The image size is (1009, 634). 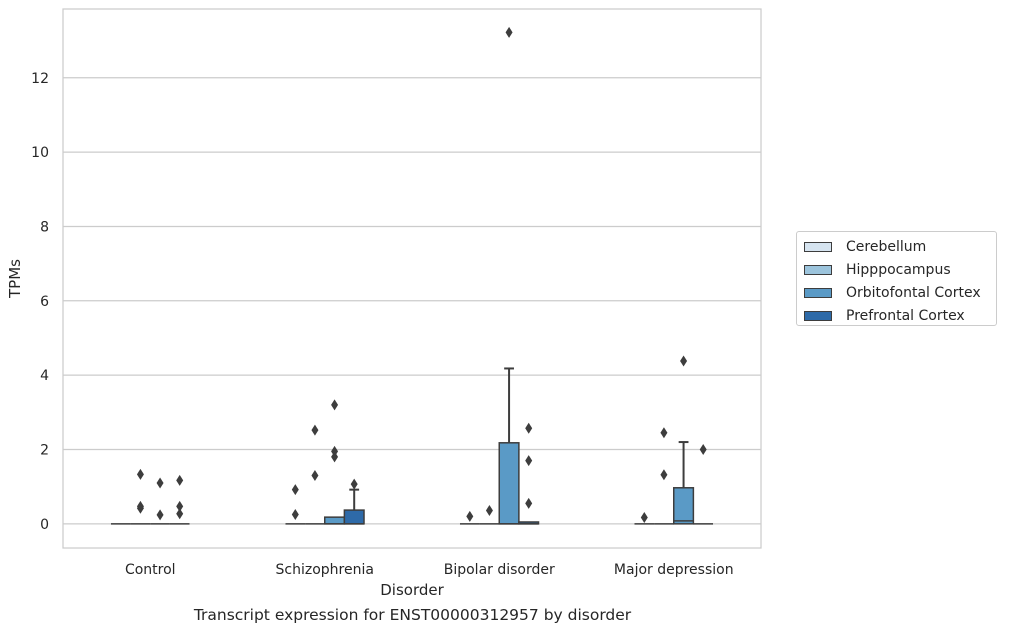 What do you see at coordinates (44, 227) in the screenshot?
I see `y-tick-label: 8` at bounding box center [44, 227].